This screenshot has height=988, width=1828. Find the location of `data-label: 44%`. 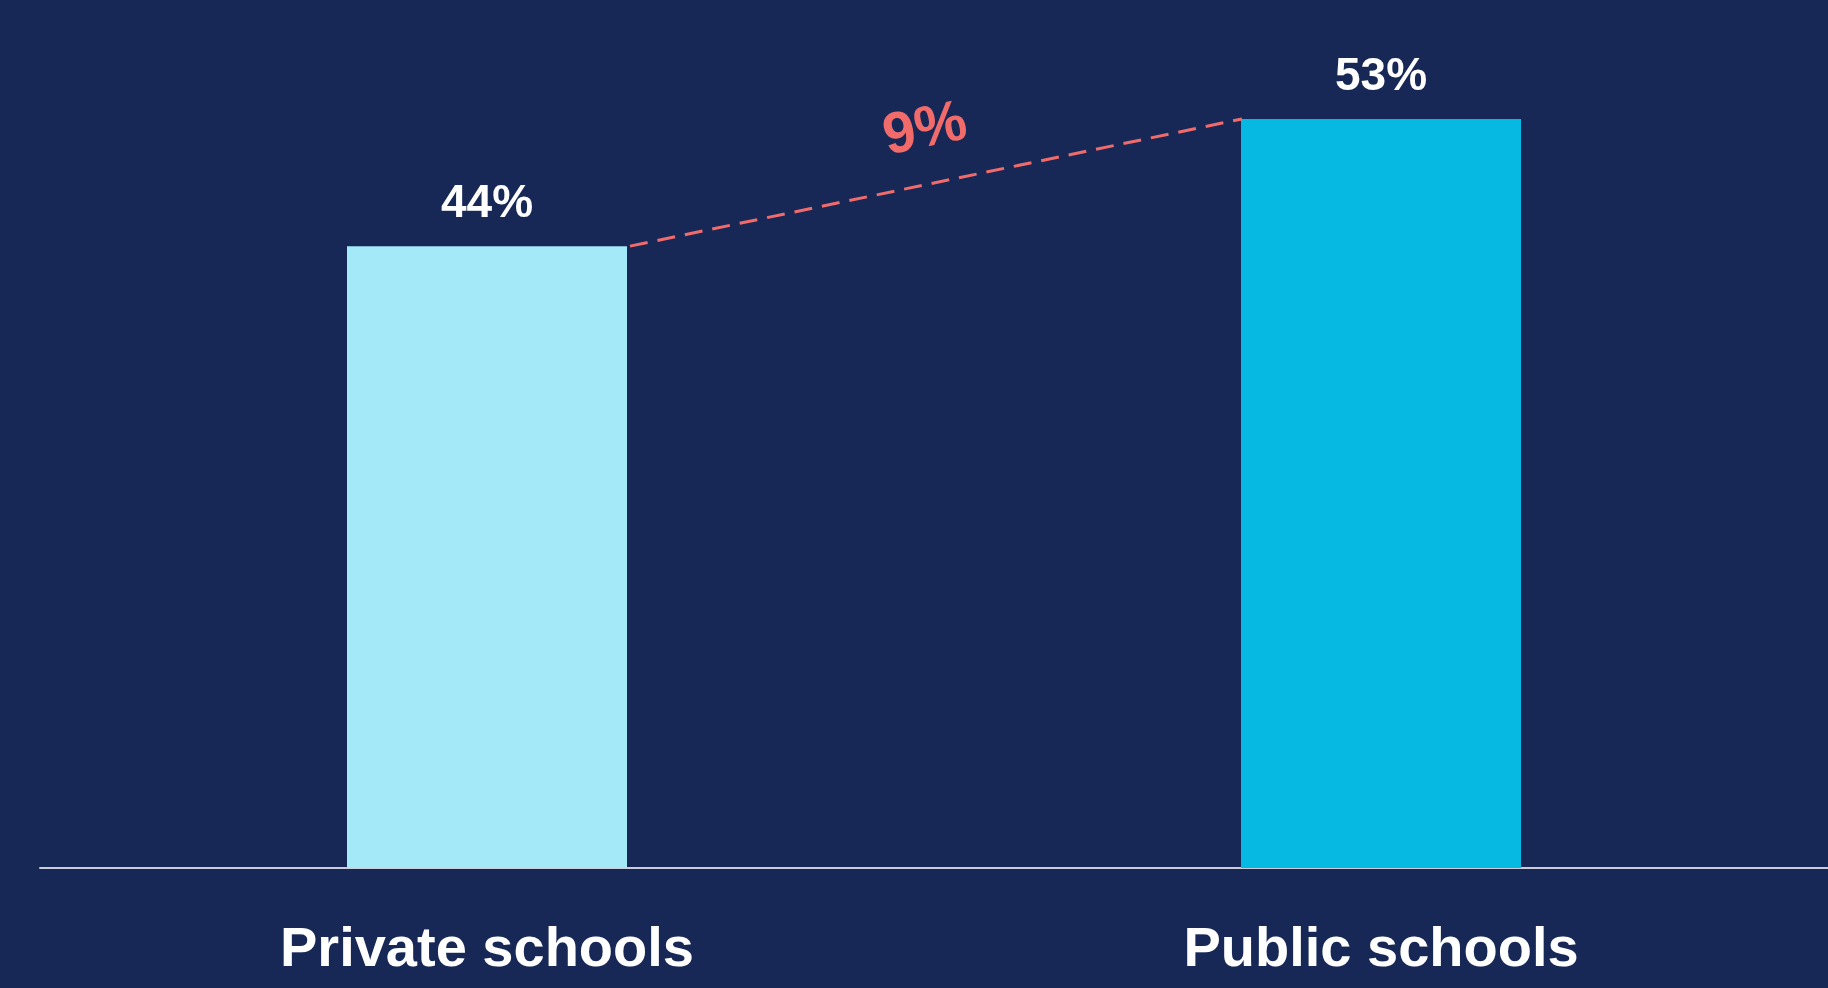

data-label: 44% is located at coordinates (487, 201).